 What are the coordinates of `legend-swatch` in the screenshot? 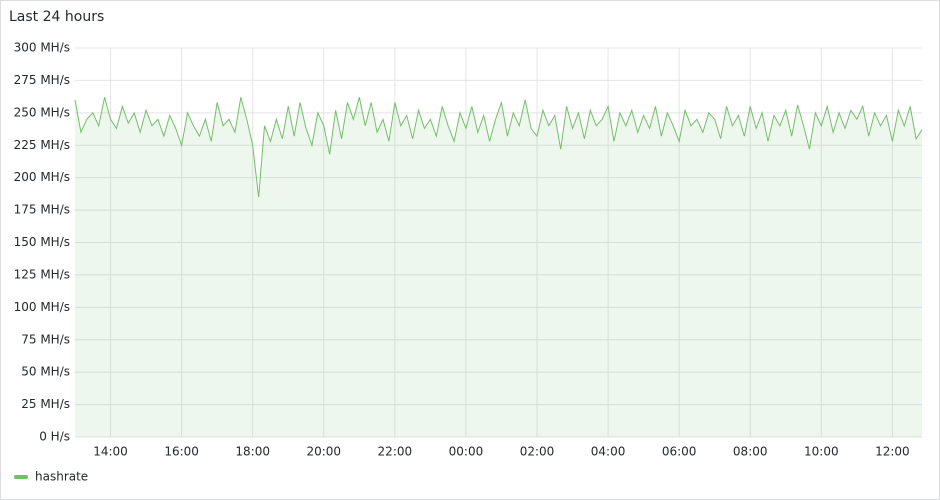 It's located at (21, 477).